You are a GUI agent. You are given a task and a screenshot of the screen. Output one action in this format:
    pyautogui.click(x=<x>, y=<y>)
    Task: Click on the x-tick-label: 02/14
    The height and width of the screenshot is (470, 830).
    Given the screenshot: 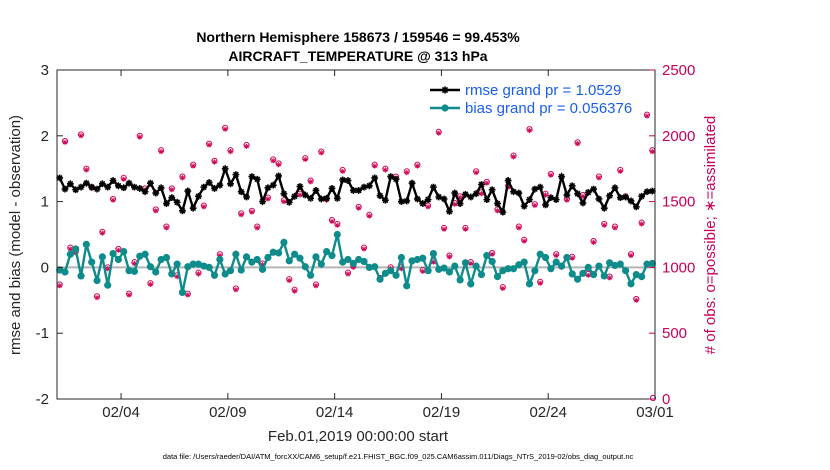 What is the action you would take?
    pyautogui.click(x=335, y=412)
    